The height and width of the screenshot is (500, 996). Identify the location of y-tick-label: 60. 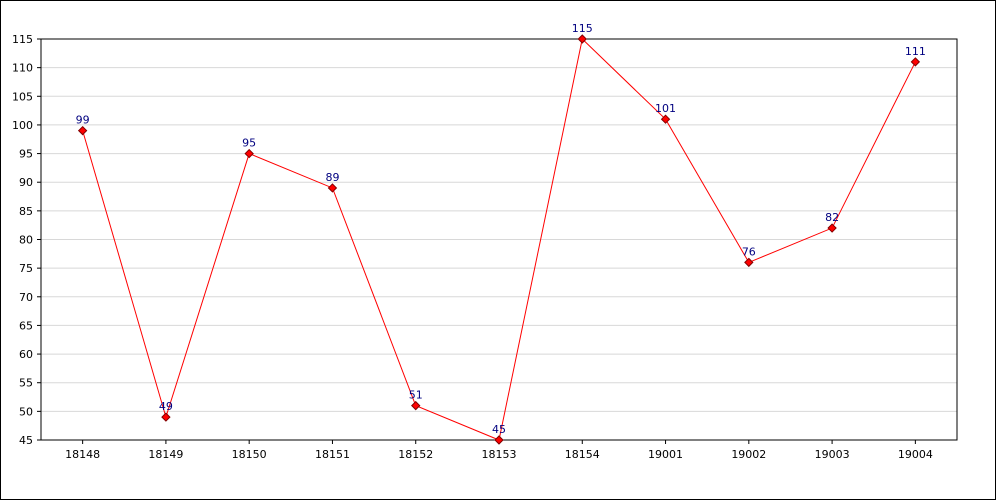
(26, 354).